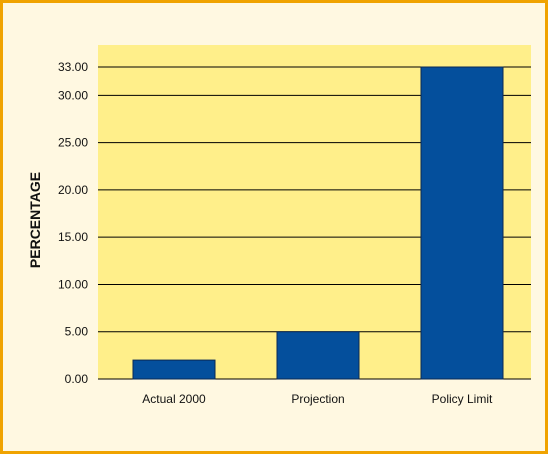 The height and width of the screenshot is (454, 548). What do you see at coordinates (77, 379) in the screenshot?
I see `y-tick-label: 0.00` at bounding box center [77, 379].